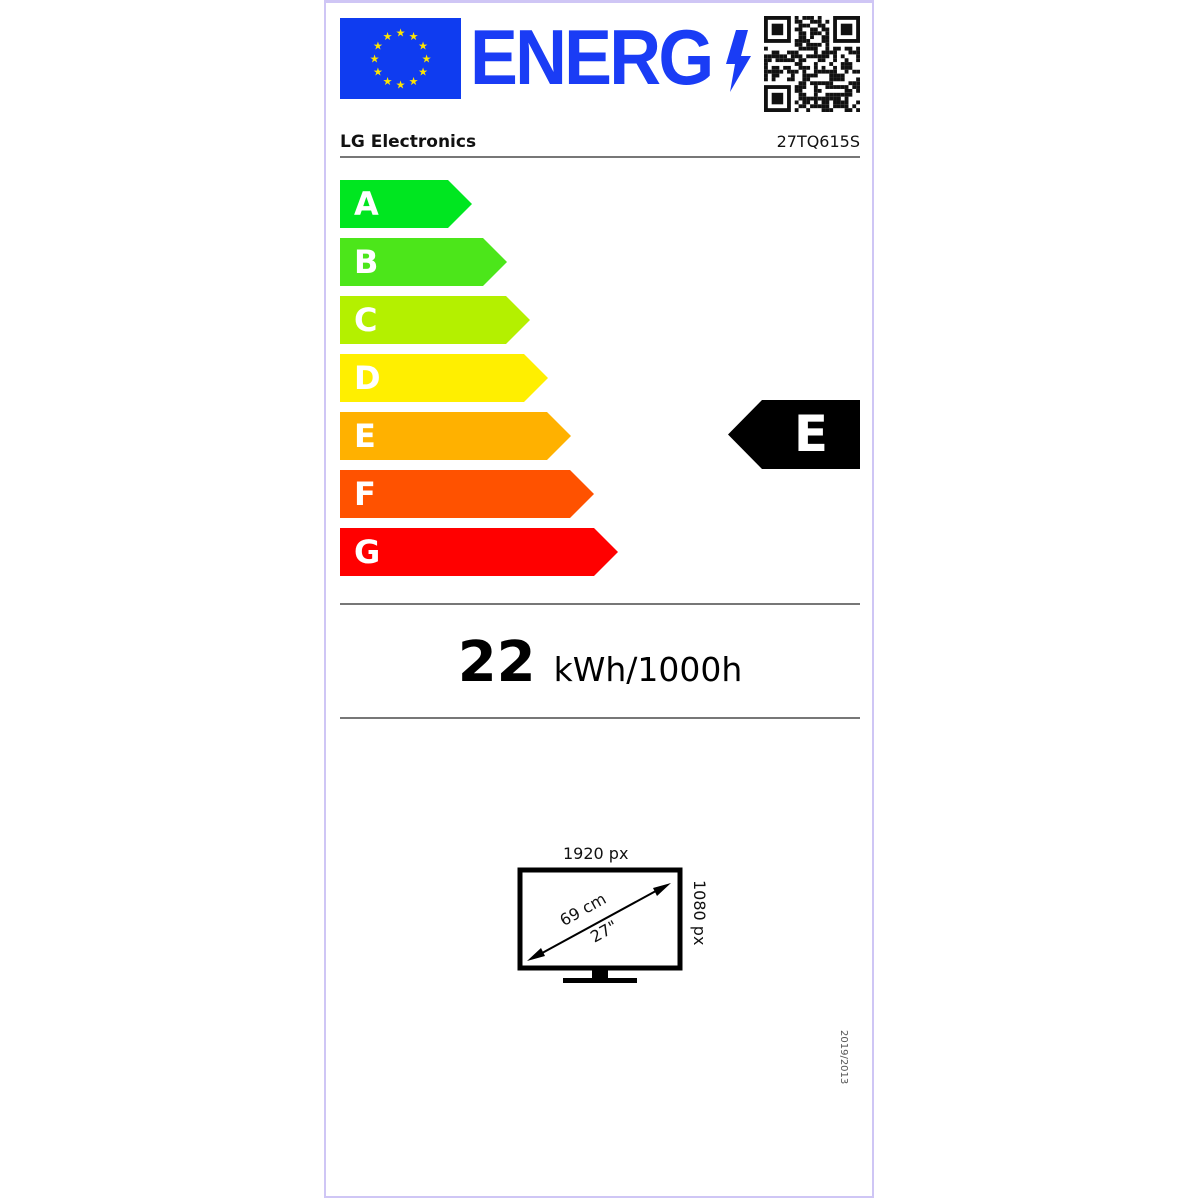 The image size is (1200, 1200). What do you see at coordinates (400, 58) in the screenshot?
I see `eu-flag-icon: ★ ★ ★ ★ ★ ★ ★ ★ ★ ★ ★ ★` at bounding box center [400, 58].